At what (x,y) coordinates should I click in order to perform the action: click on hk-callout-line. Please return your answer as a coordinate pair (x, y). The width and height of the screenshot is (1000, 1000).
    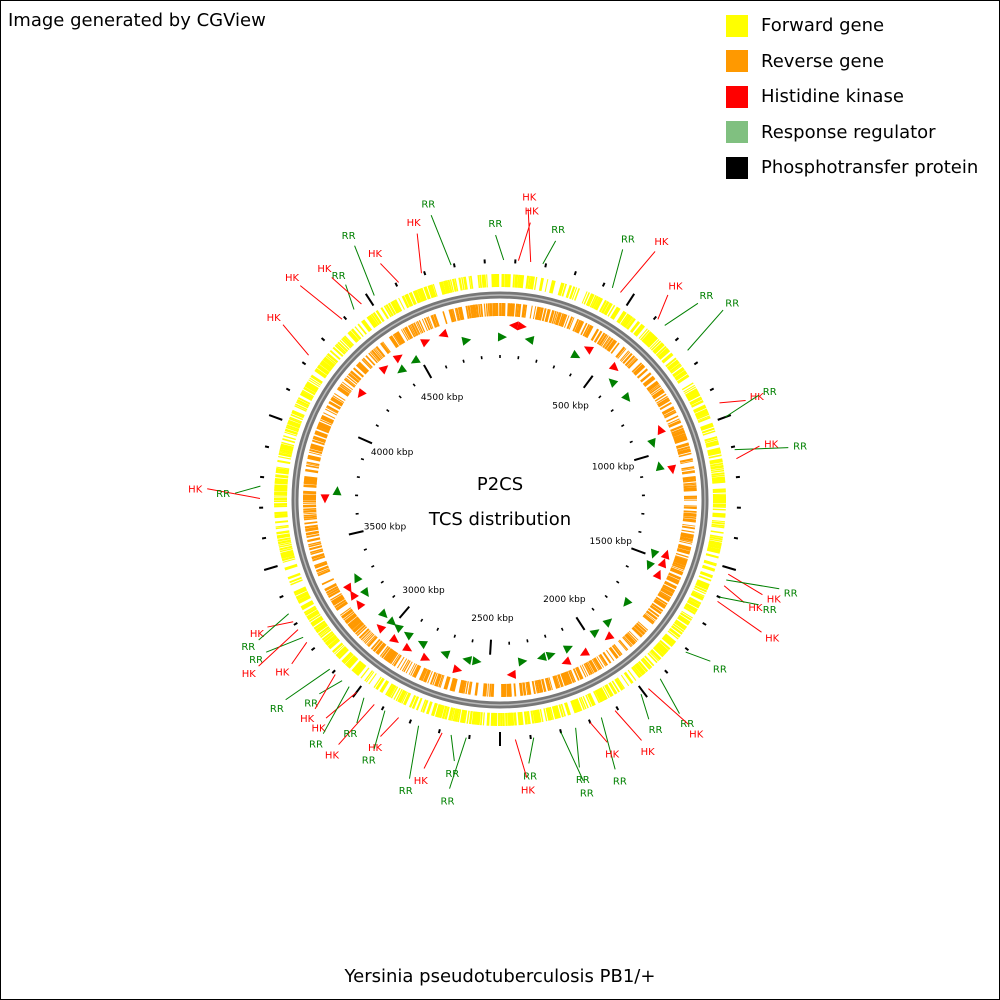
    Looking at the image, I should click on (739, 616).